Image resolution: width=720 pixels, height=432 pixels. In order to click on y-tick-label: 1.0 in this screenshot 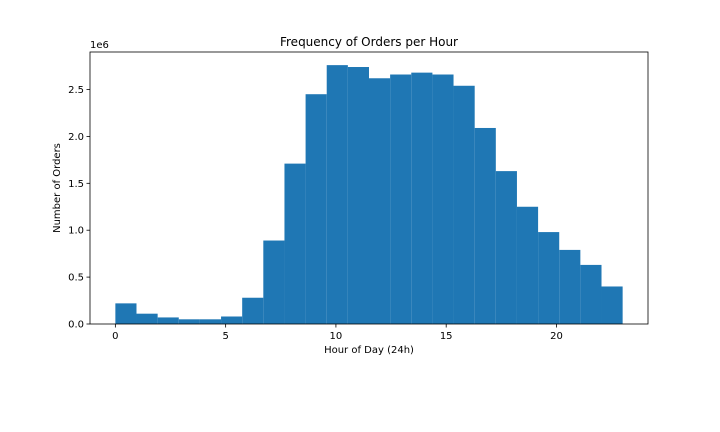, I will do `click(76, 231)`.